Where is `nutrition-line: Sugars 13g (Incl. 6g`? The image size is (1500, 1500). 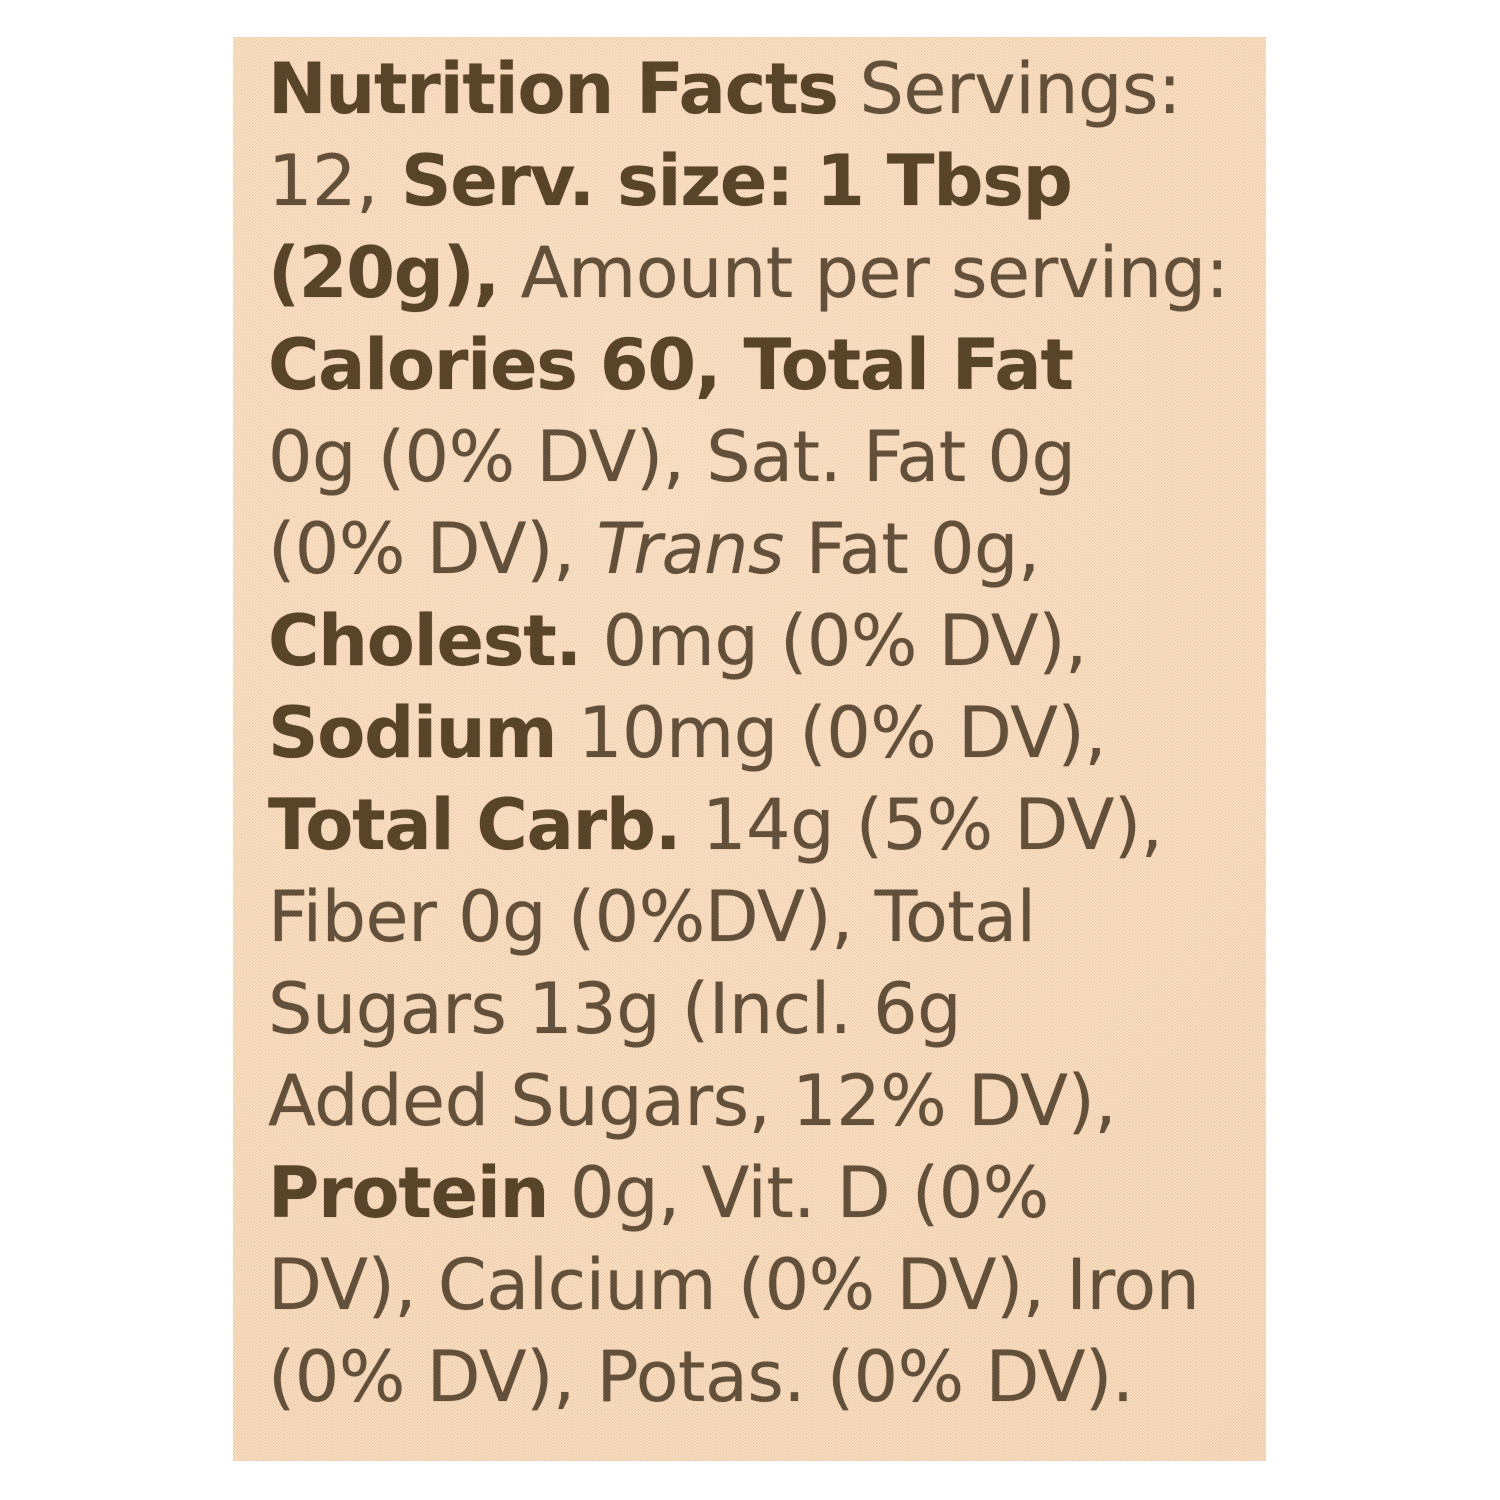 nutrition-line: Sugars 13g (Incl. 6g is located at coordinates (768, 1009).